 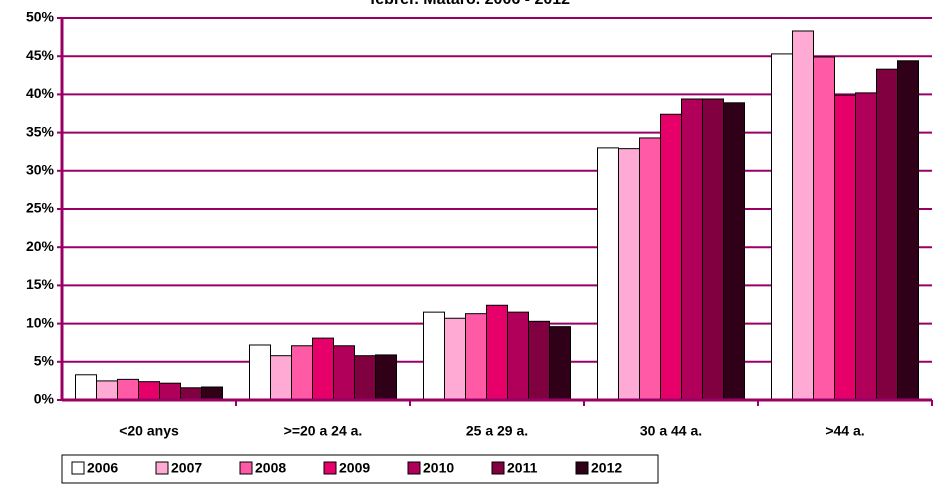 I want to click on legend-label: 2012, so click(x=606, y=468).